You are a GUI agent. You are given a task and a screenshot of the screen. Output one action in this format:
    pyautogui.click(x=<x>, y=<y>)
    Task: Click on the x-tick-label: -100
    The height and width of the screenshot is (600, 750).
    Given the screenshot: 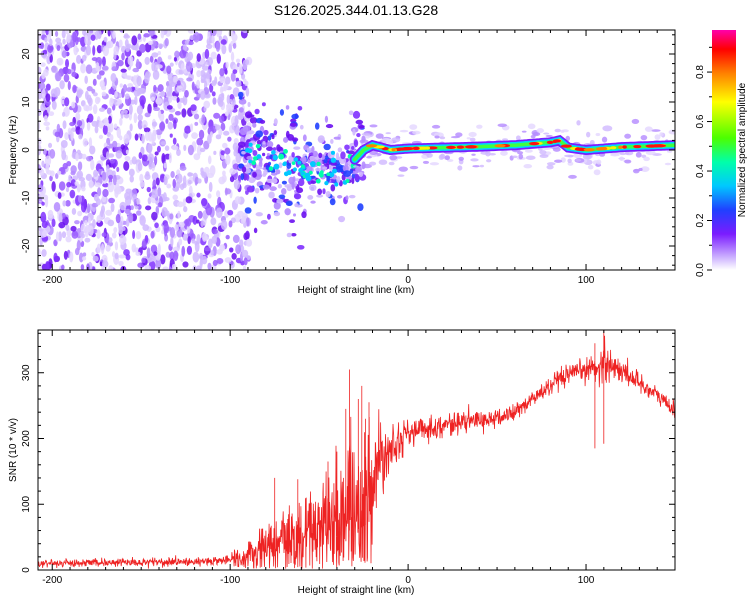 What is the action you would take?
    pyautogui.click(x=230, y=280)
    